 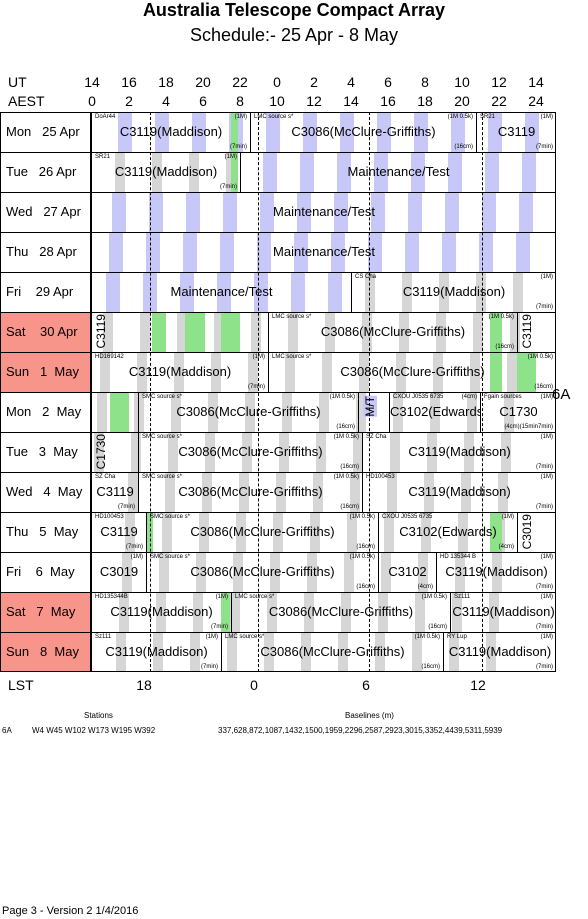 I want to click on source-name: SZ Cha, so click(x=105, y=477).